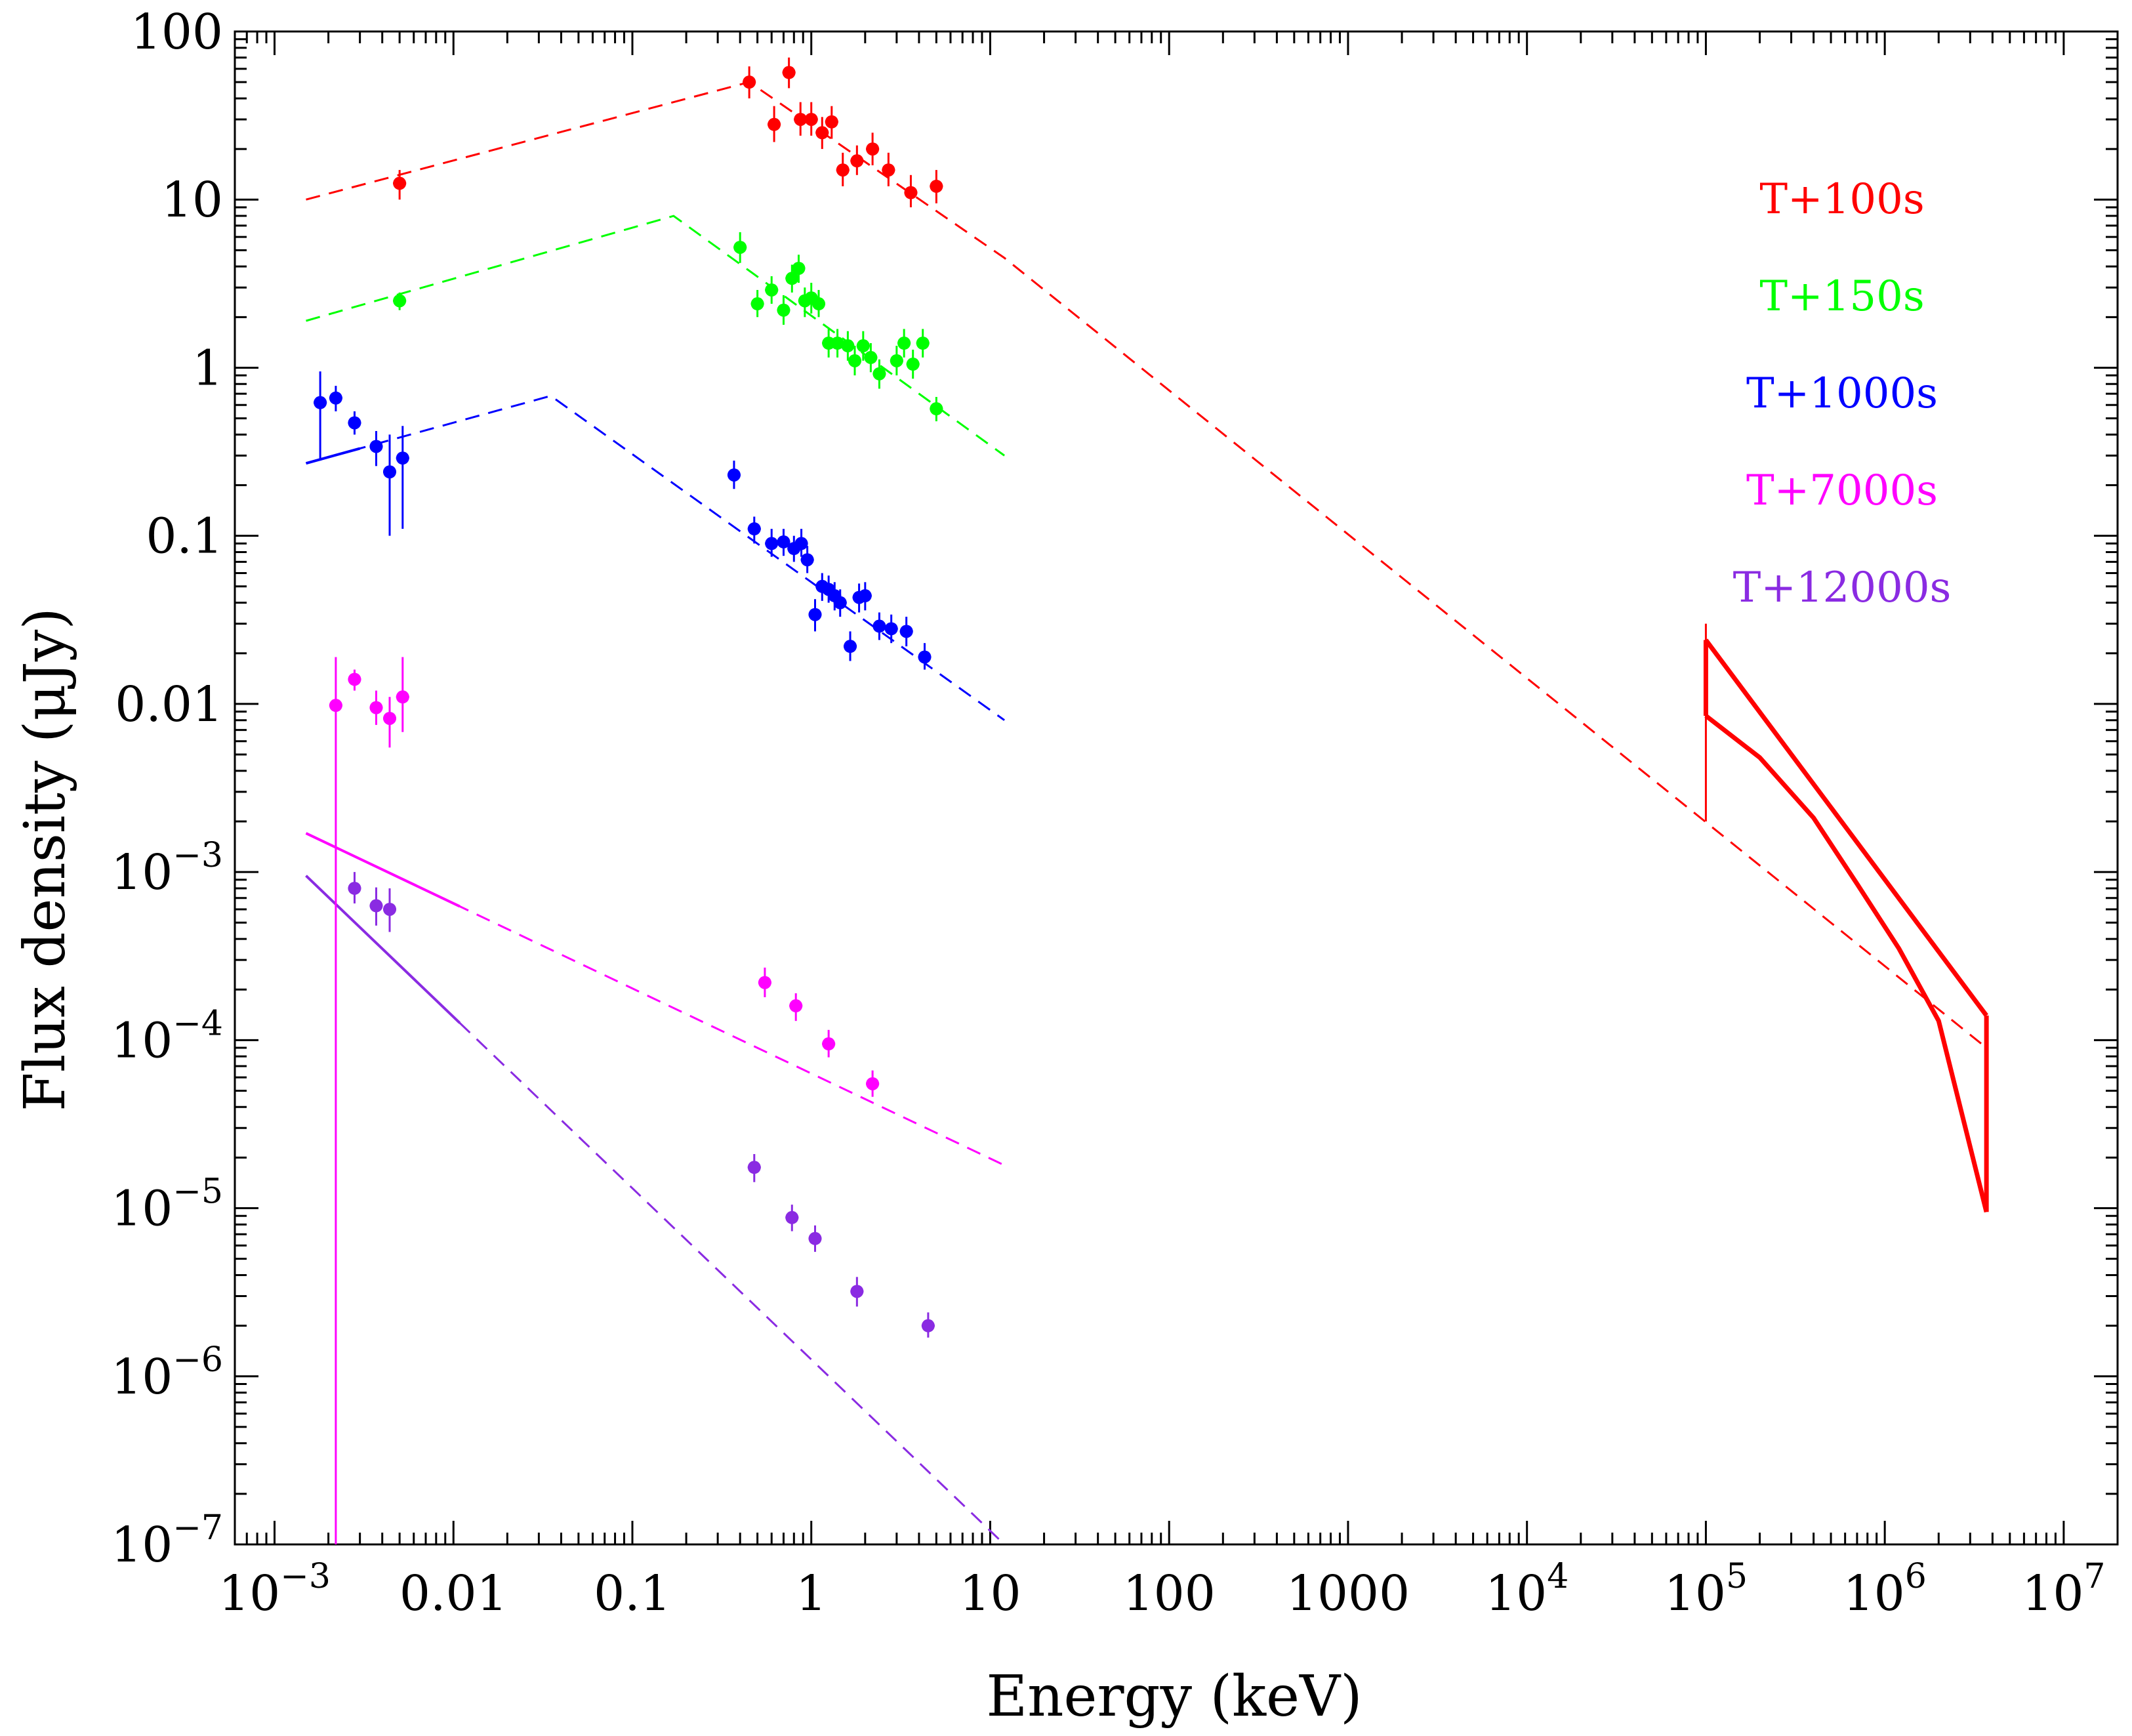 The height and width of the screenshot is (1736, 2132). Describe the element at coordinates (184, 536) in the screenshot. I see `y-tick-label: 0.1` at that location.